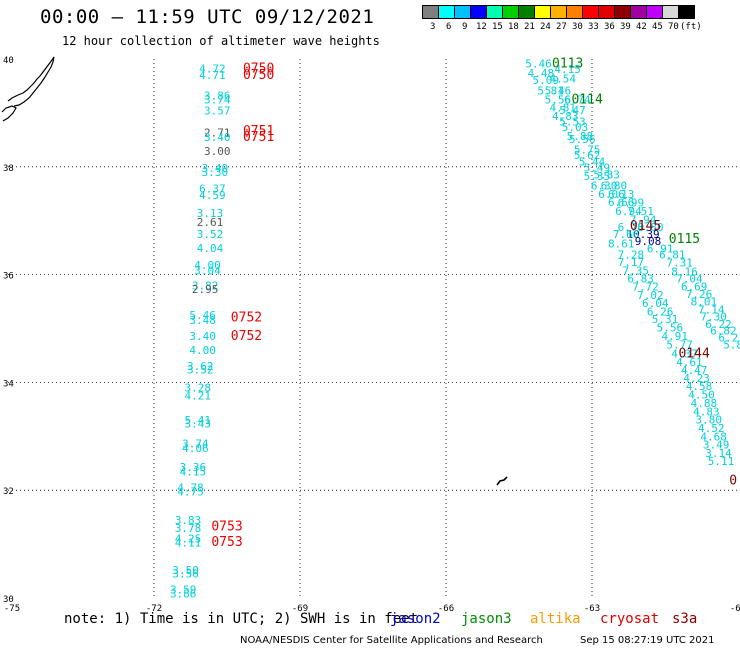 Image resolution: width=740 pixels, height=650 pixels. What do you see at coordinates (691, 27) in the screenshot?
I see `legend-label: (ft)` at bounding box center [691, 27].